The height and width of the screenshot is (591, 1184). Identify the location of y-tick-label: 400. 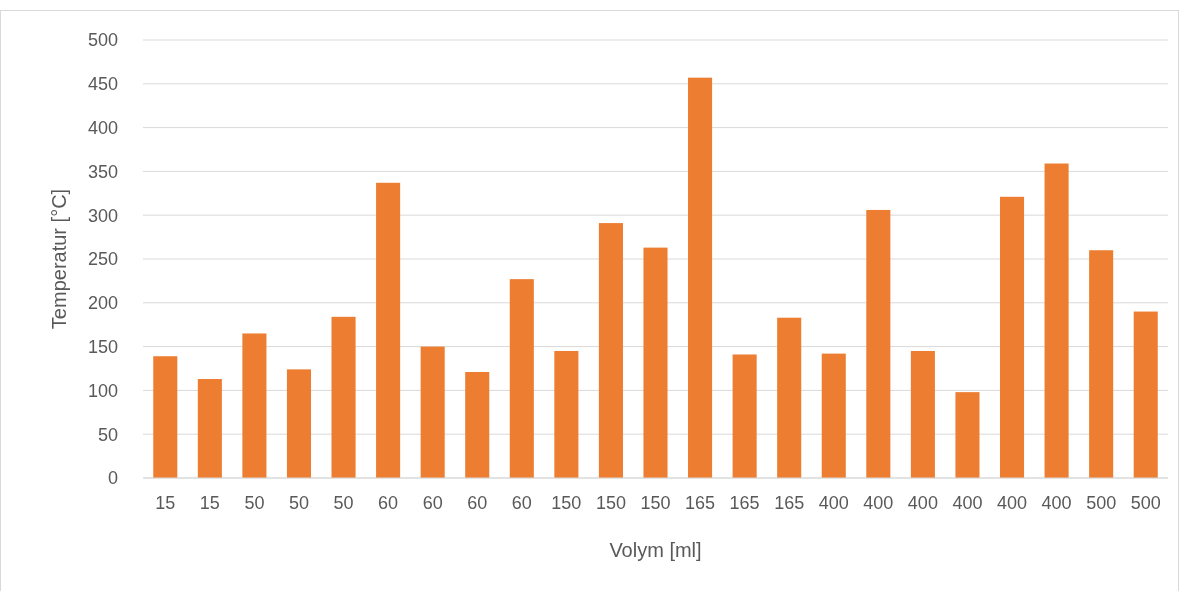
(102, 127).